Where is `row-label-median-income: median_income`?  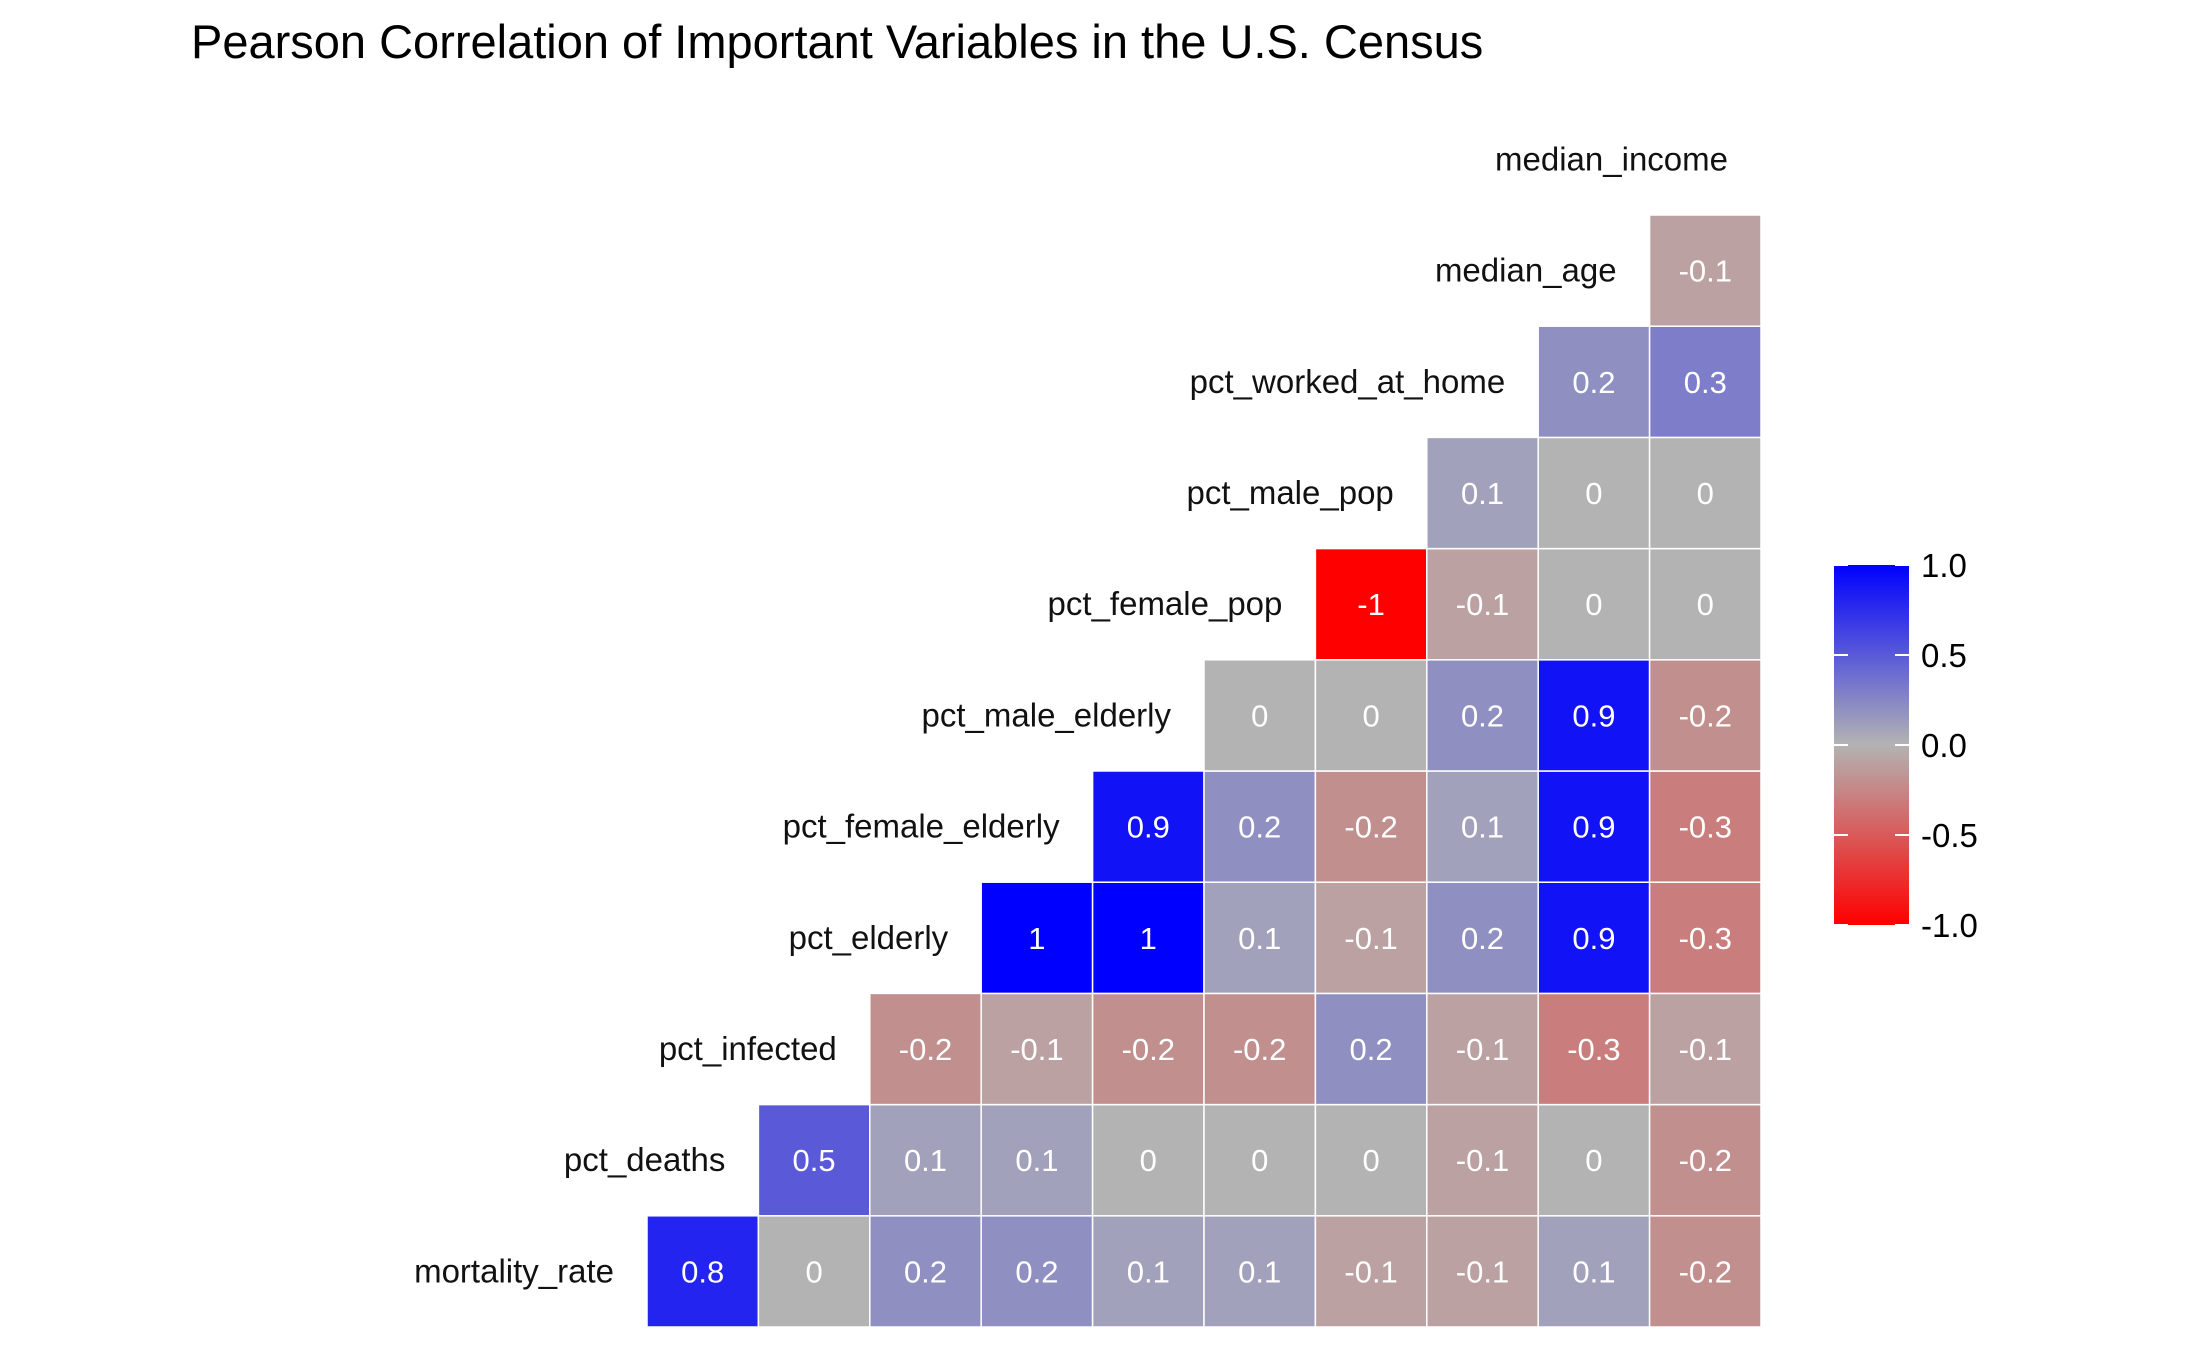
row-label-median-income: median_income is located at coordinates (1611, 158).